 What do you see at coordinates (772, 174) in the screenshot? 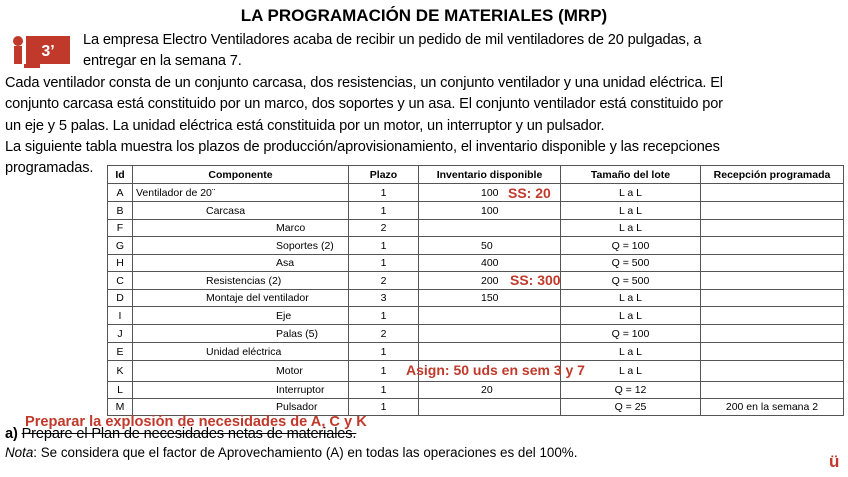
I see `column-header: Recepción programada` at bounding box center [772, 174].